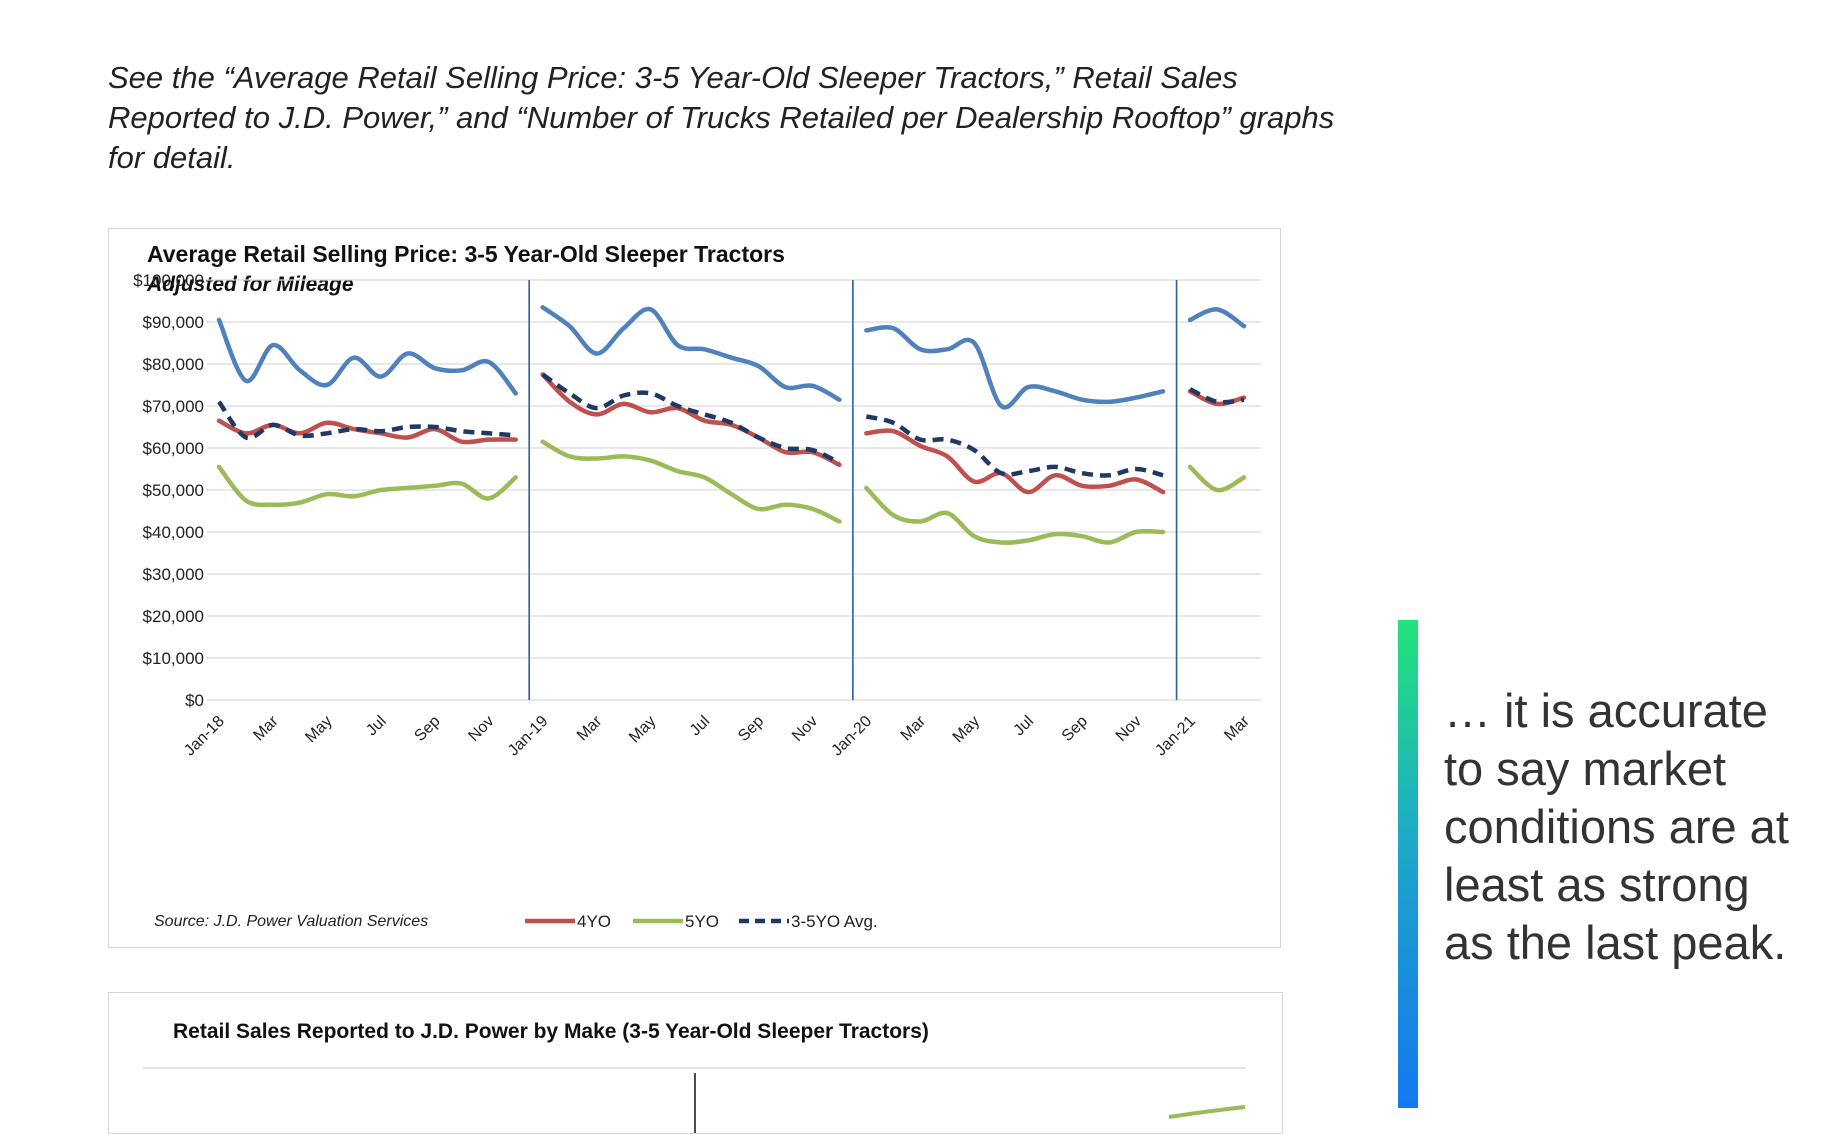  I want to click on y-tick-label: $100,000, so click(168, 280).